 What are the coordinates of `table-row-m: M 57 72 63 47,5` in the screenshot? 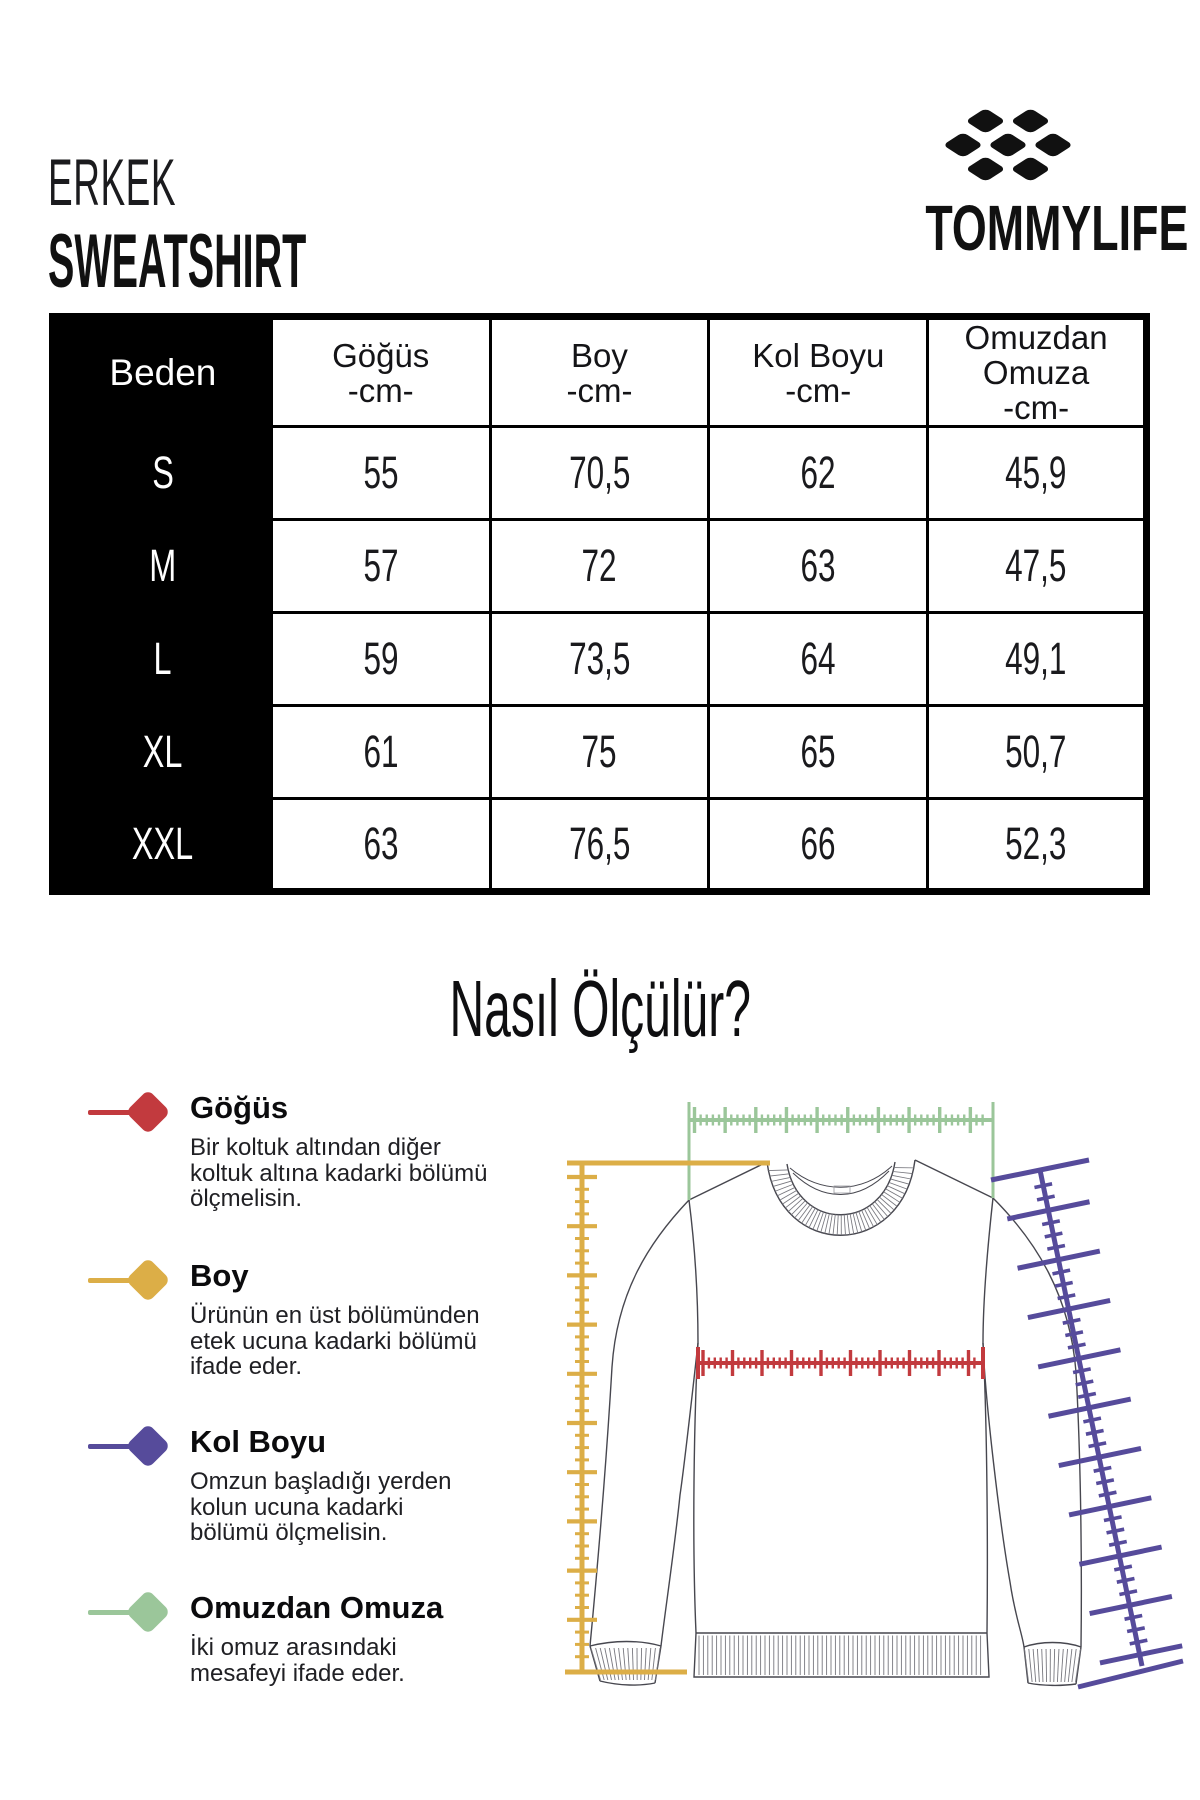 It's located at (599, 566).